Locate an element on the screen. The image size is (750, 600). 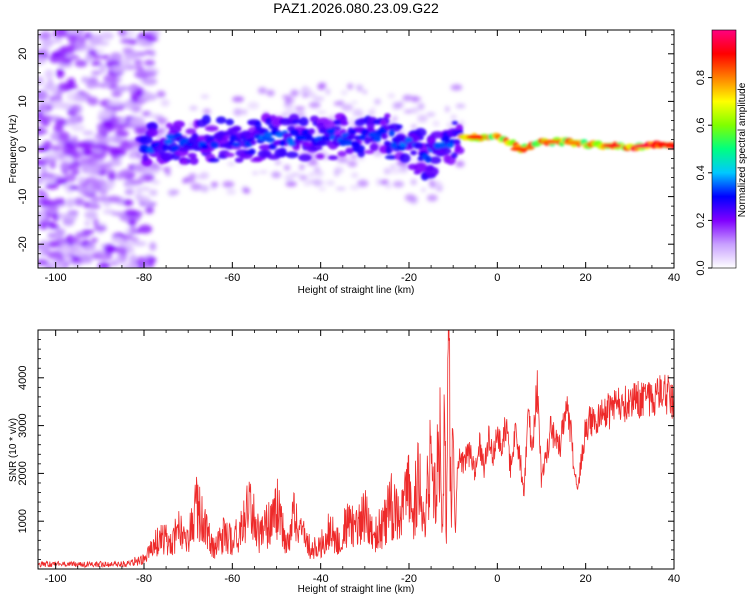
snr-y-tick-label: 4000 is located at coordinates (23, 378).